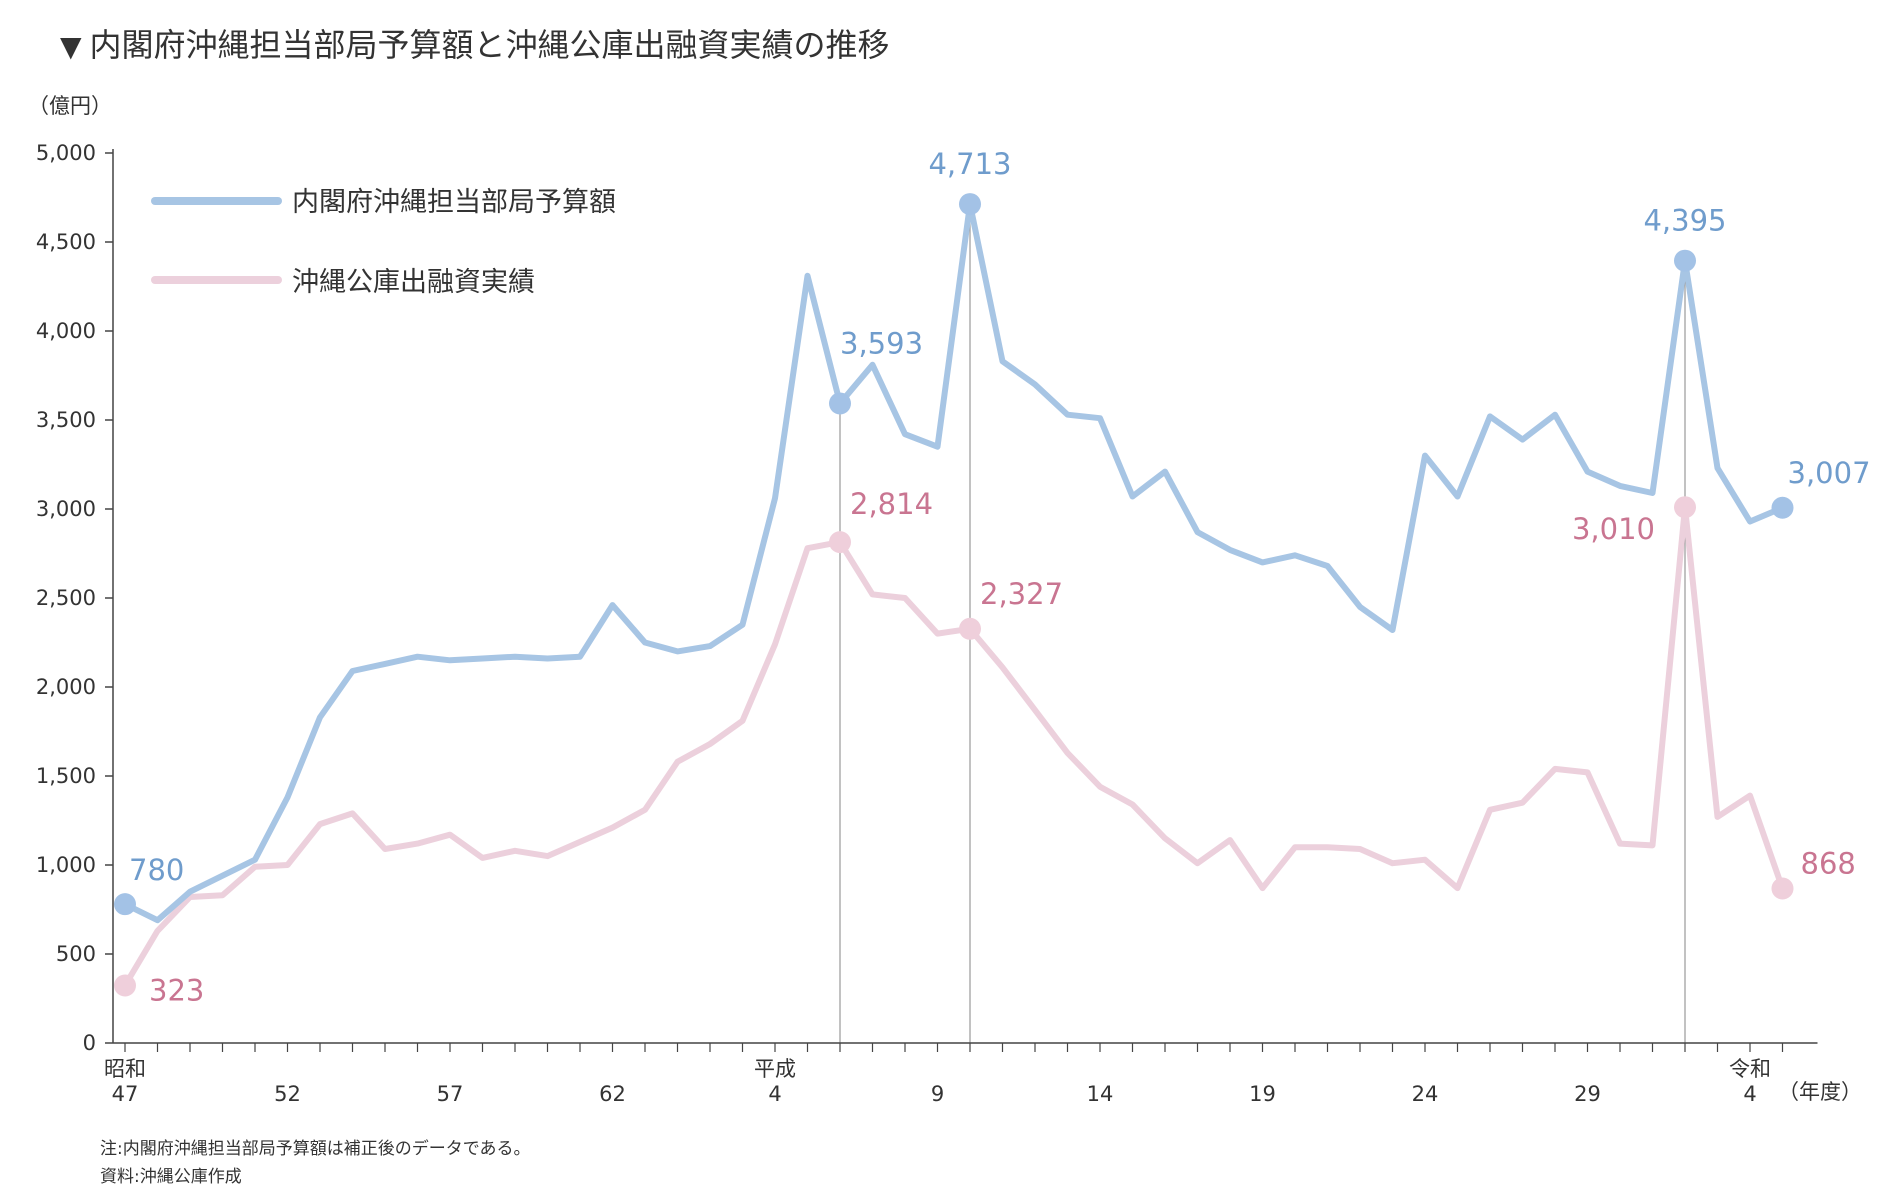  What do you see at coordinates (315, 1149) in the screenshot?
I see `footnote-note: 注:内閣府沖縄担当部局予算額は補正後のデータである。` at bounding box center [315, 1149].